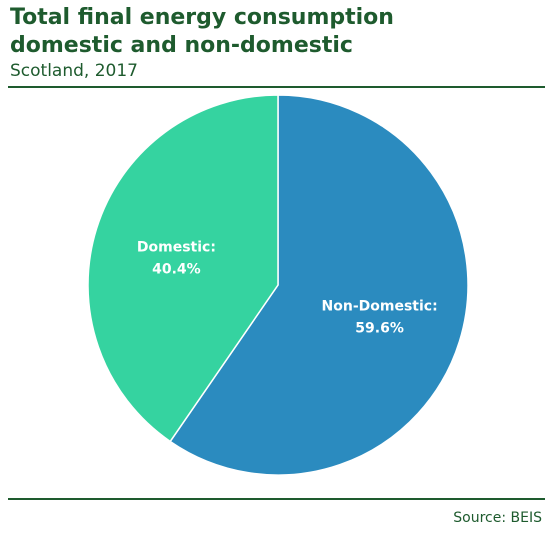 The image size is (553, 535). What do you see at coordinates (380, 306) in the screenshot?
I see `slice-name-label: Non-Domestic:` at bounding box center [380, 306].